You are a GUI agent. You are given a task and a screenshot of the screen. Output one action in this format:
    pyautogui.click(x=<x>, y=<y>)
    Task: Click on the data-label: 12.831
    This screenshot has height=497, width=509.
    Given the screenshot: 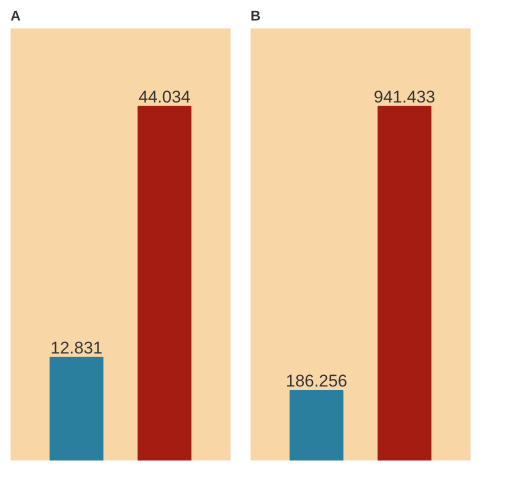 What is the action you would take?
    pyautogui.click(x=76, y=348)
    